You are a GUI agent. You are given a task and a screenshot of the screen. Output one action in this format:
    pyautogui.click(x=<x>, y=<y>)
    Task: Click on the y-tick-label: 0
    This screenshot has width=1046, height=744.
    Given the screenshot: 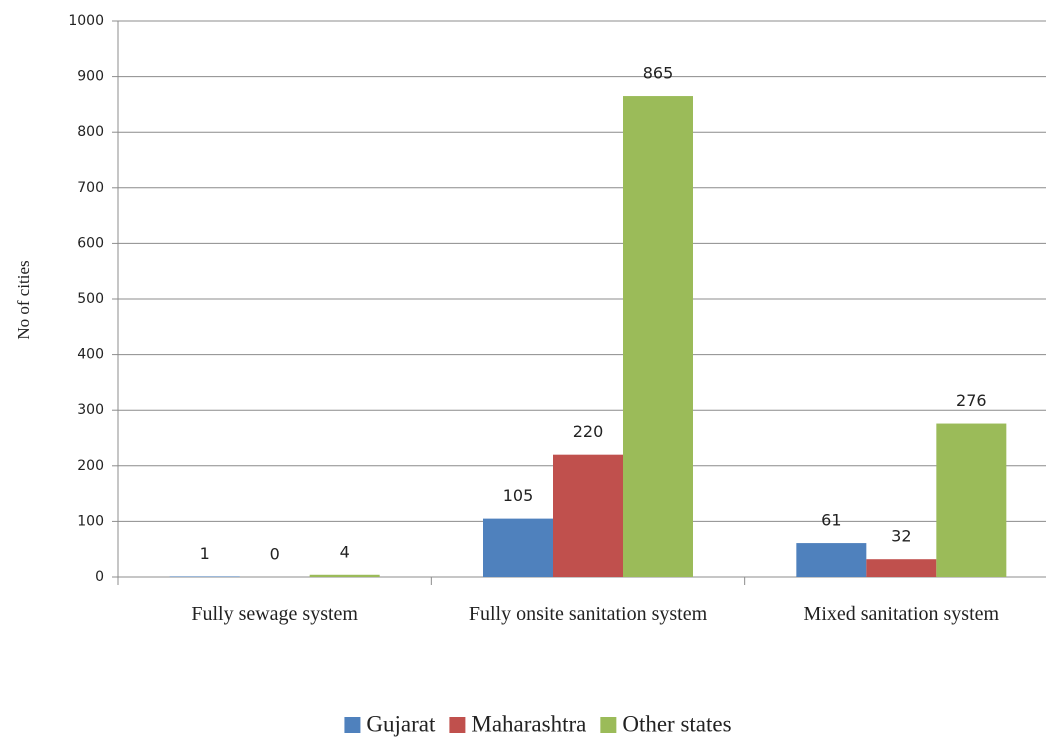 What is the action you would take?
    pyautogui.click(x=99, y=577)
    